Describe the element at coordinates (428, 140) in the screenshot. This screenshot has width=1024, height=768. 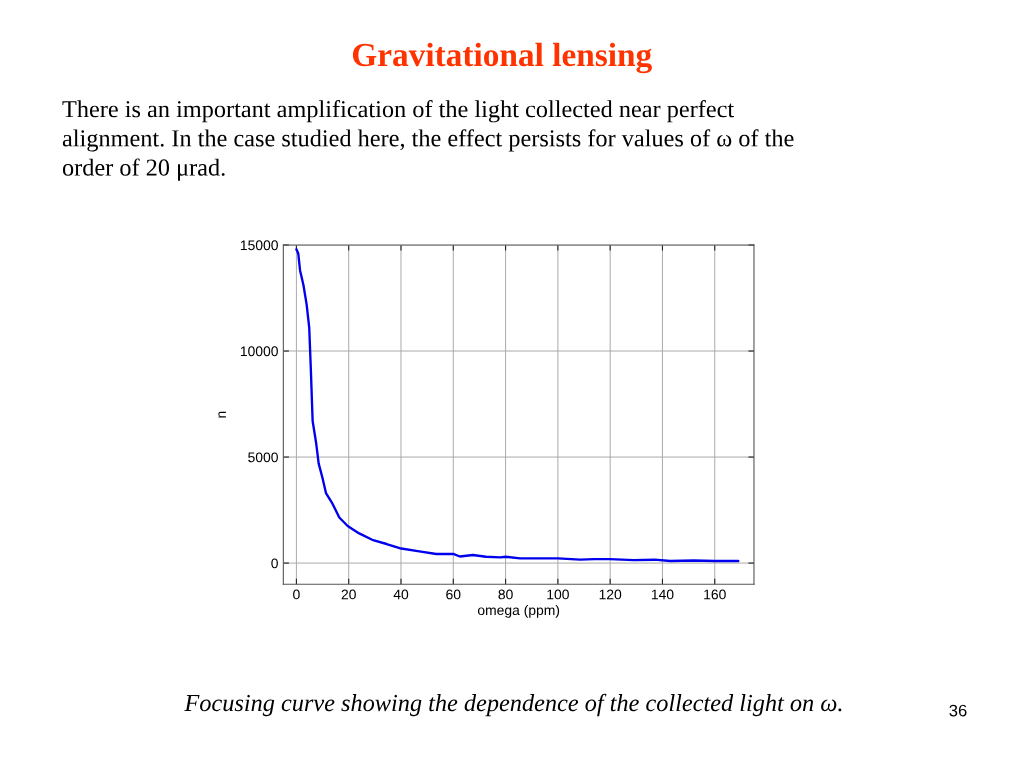
I see `chart-subtitle: There is an important amplification of the light collected near perfect alignment. In the case studied here, the effect persists for values of ω of the order of 20 μrad.` at that location.